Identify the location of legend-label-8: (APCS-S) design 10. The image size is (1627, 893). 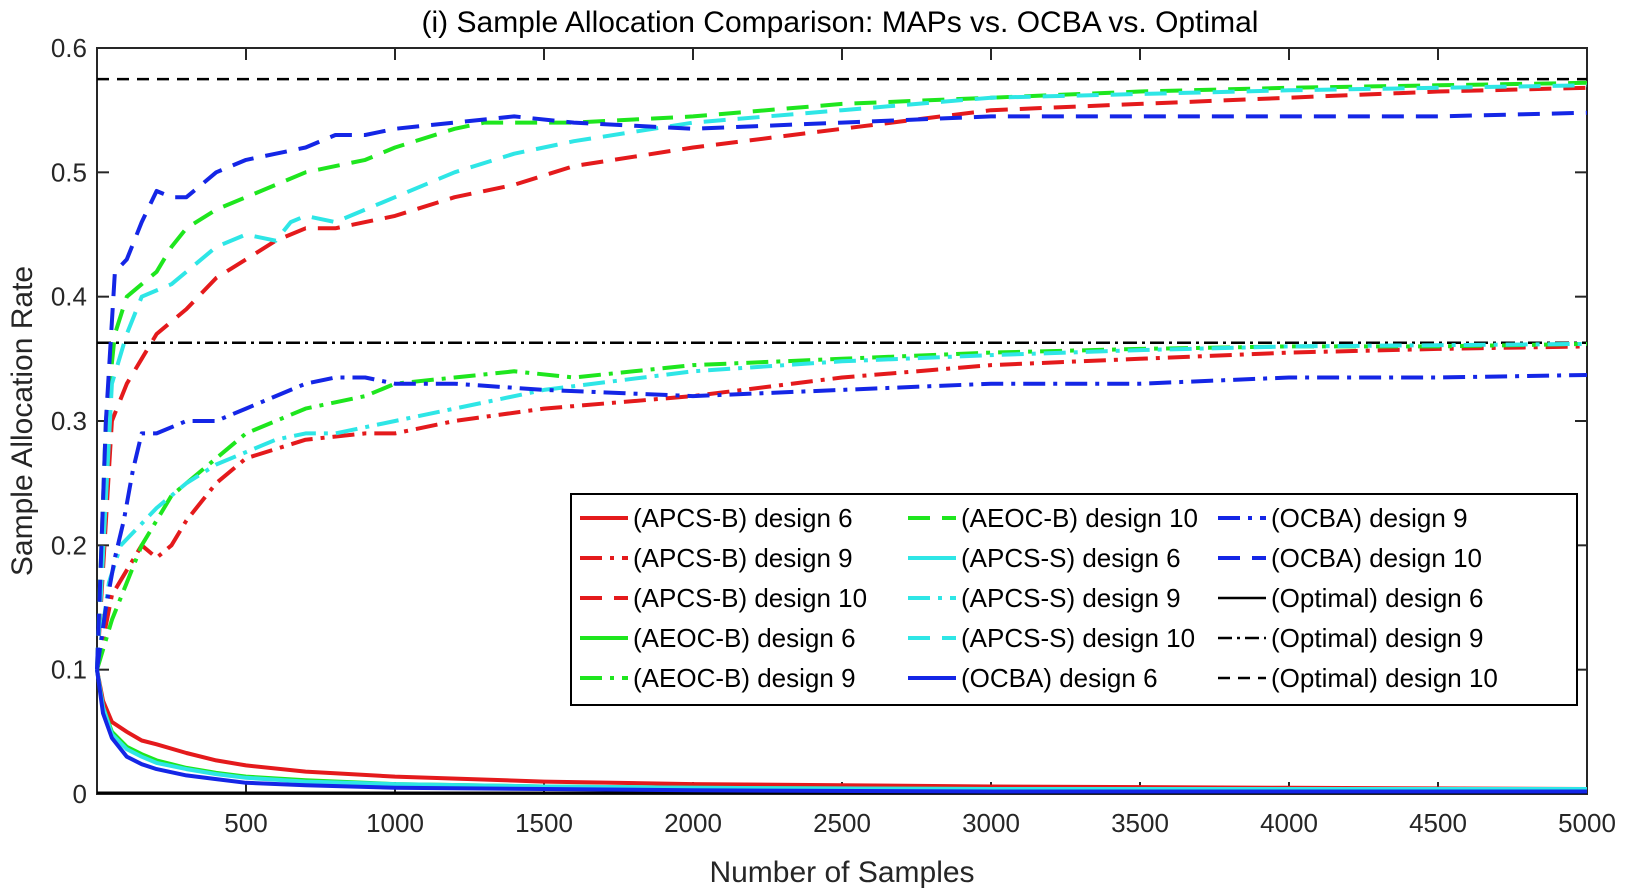
(1078, 638).